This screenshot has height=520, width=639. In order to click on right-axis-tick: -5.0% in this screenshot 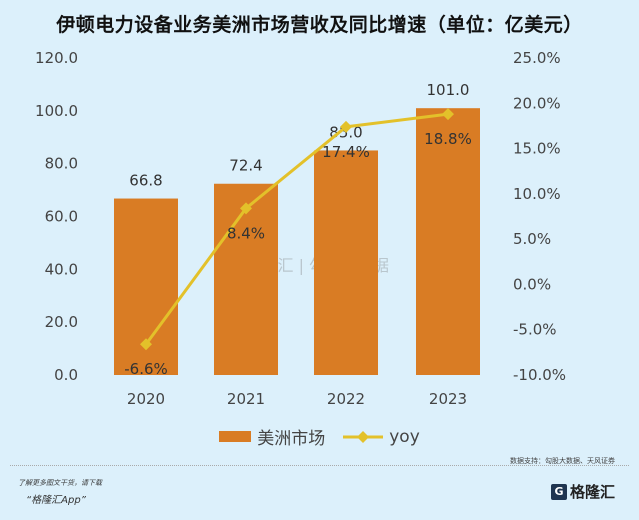, I will do `click(535, 330)`.